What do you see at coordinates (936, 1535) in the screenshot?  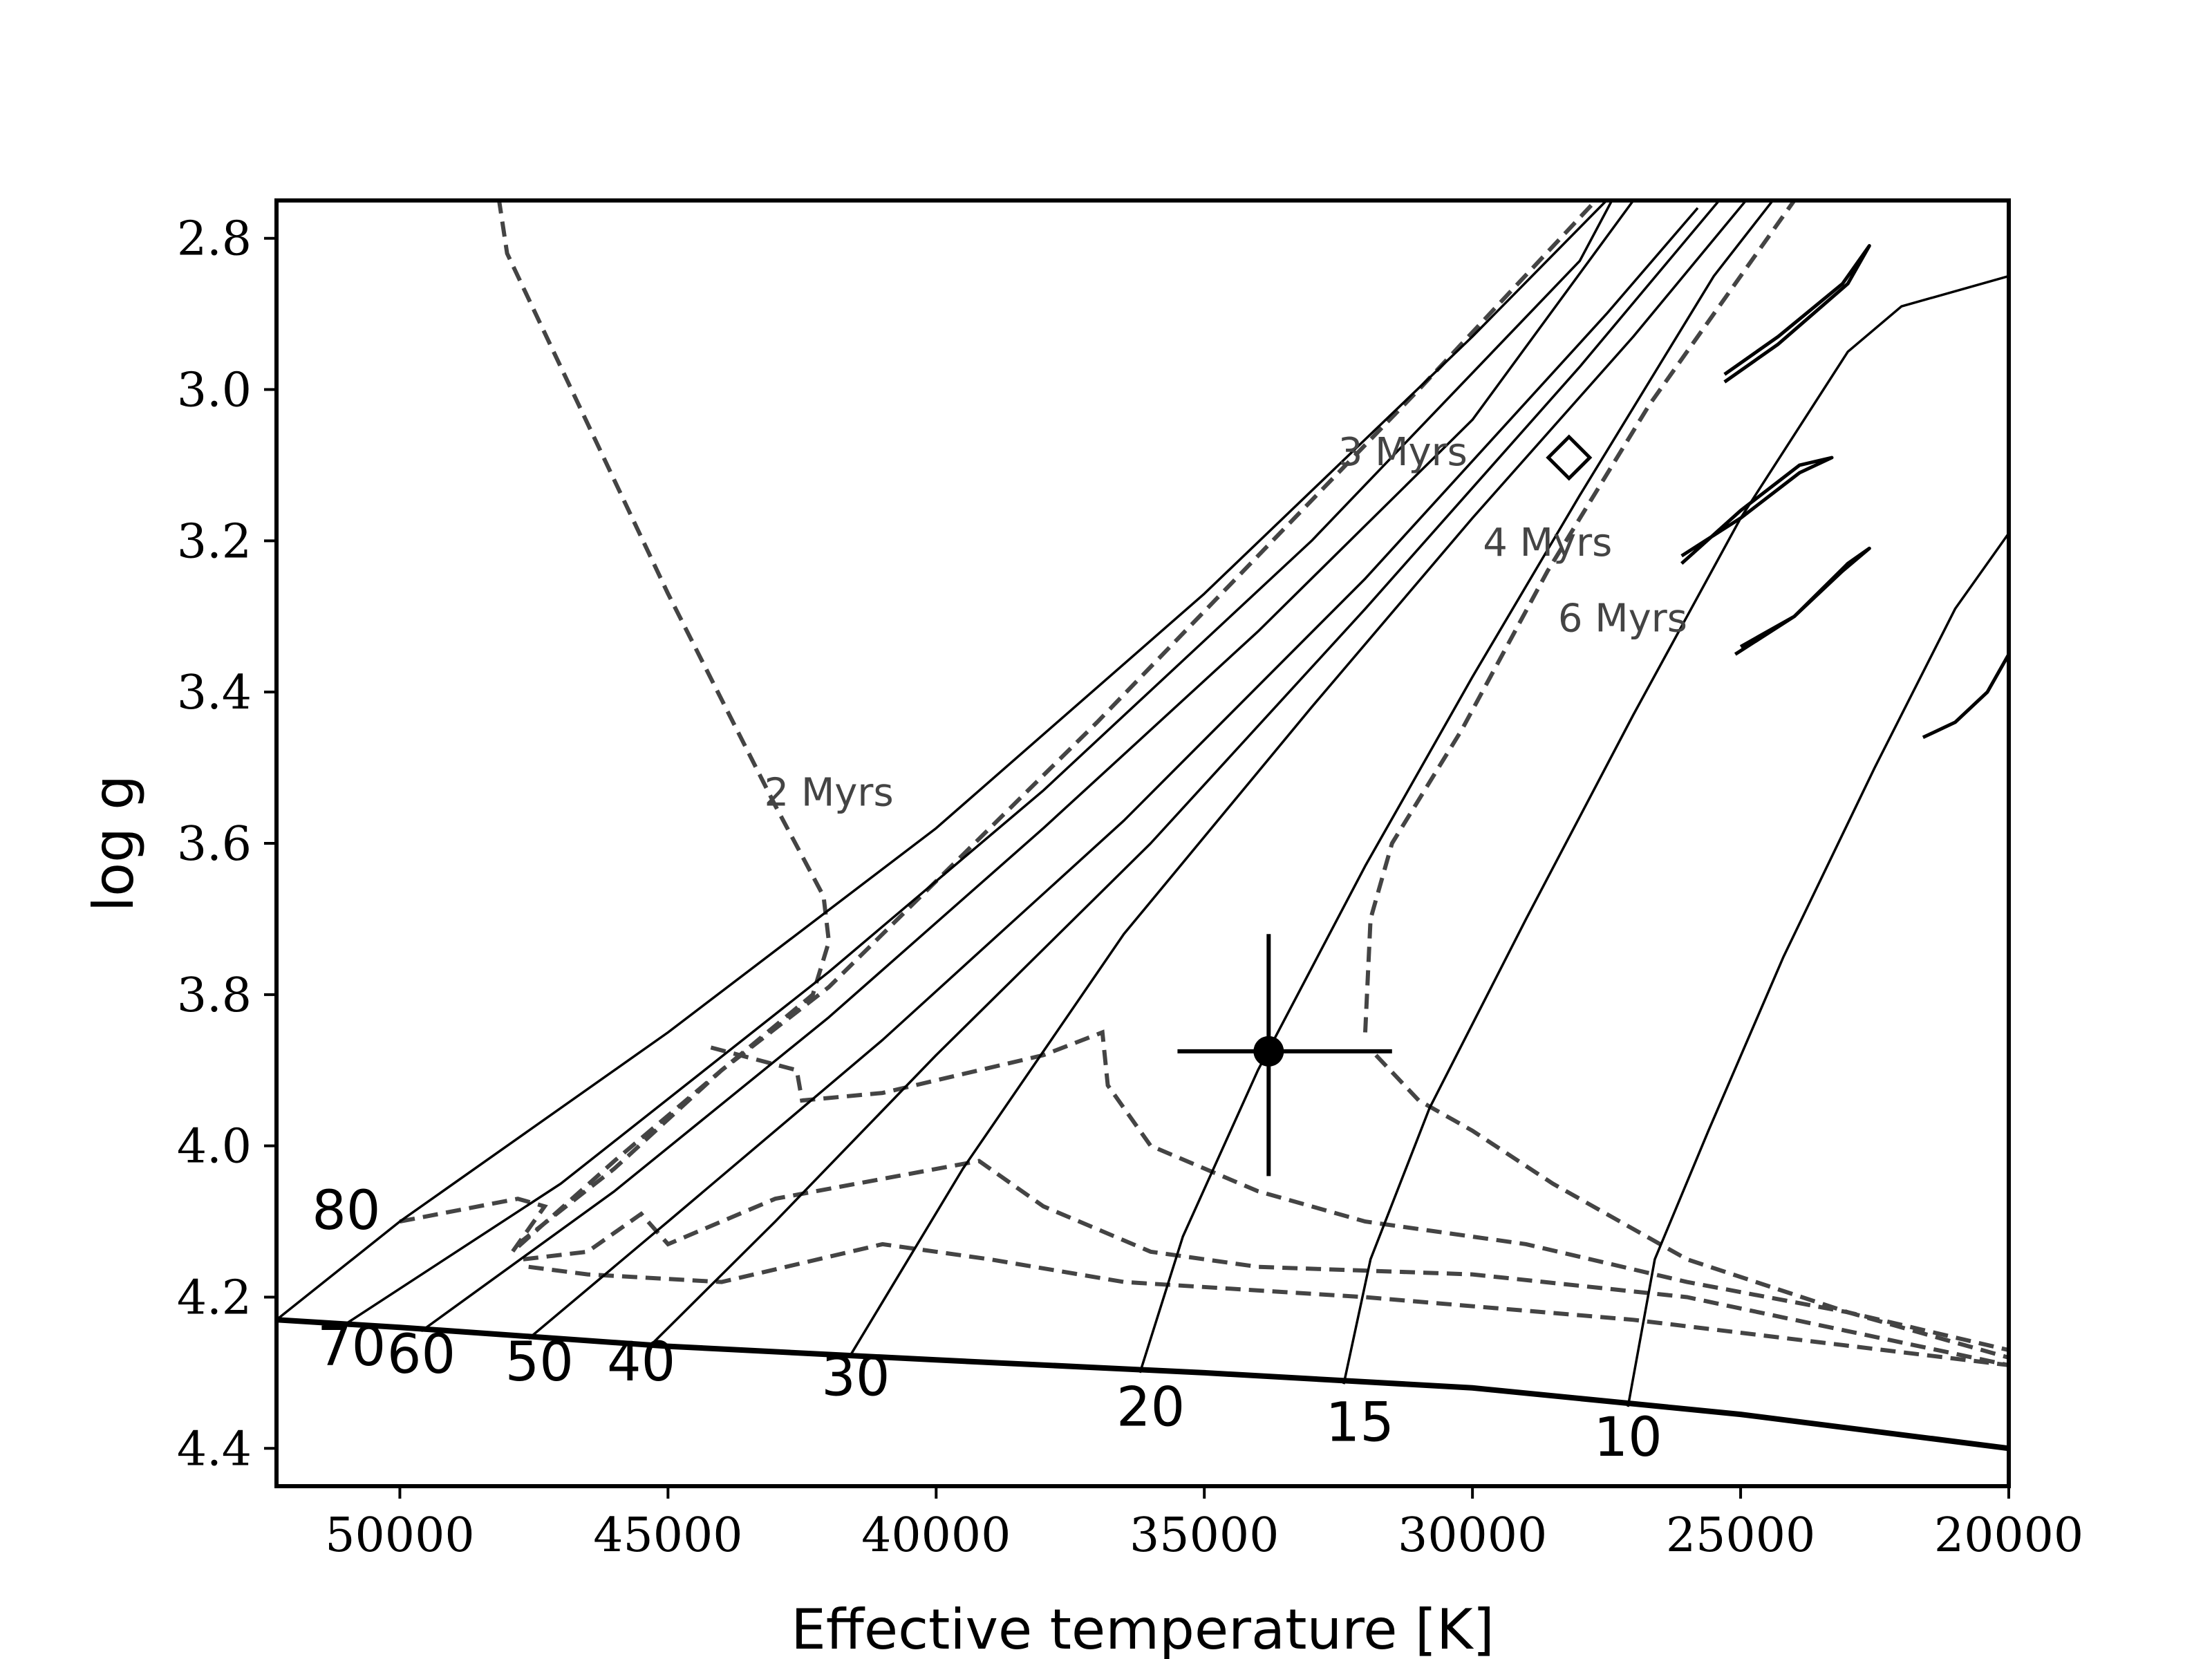 I see `x-tick-label-40000: 40000` at bounding box center [936, 1535].